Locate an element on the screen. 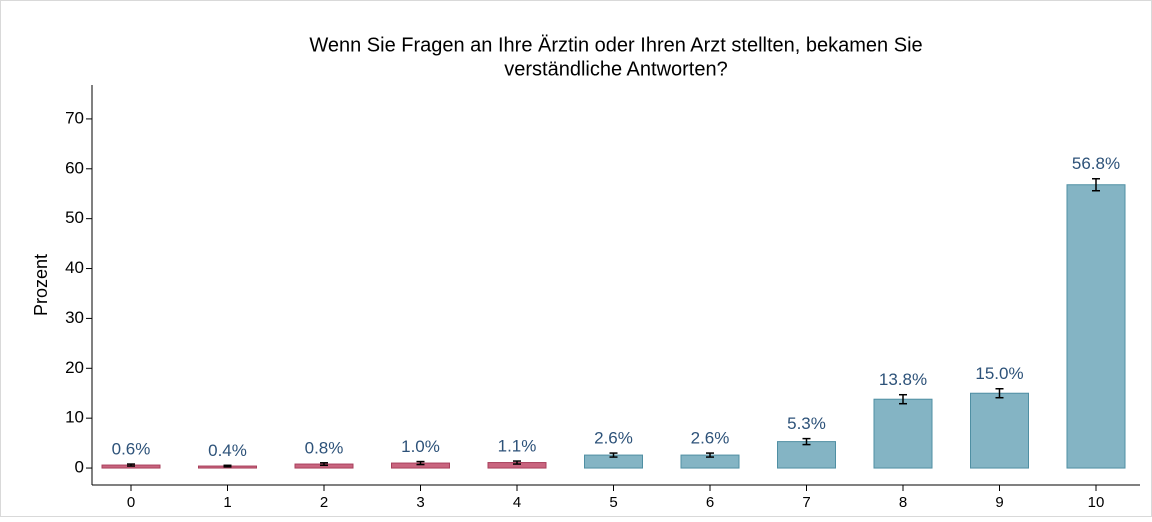  value-label: 0.4% is located at coordinates (227, 450).